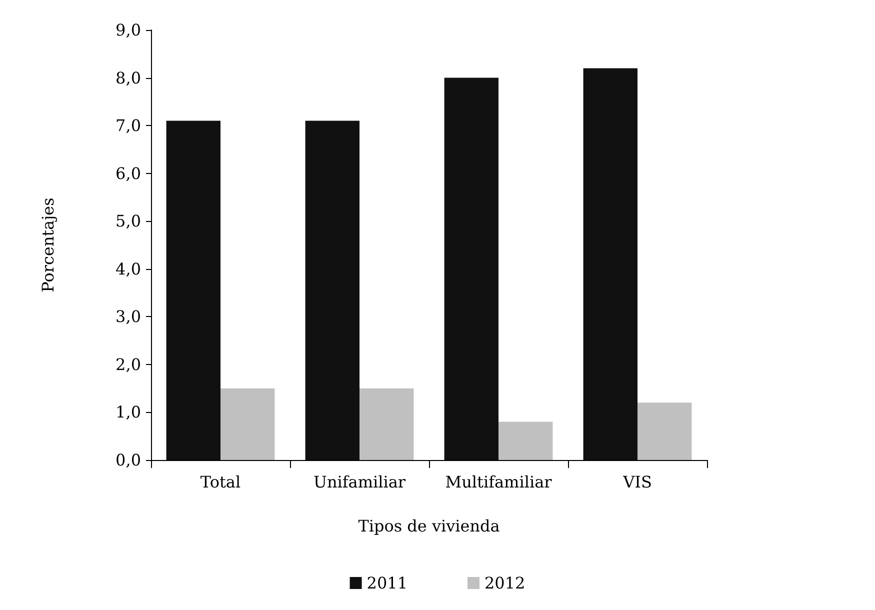 The image size is (875, 610). Describe the element at coordinates (128, 316) in the screenshot. I see `y-tick-label: 3,0` at that location.